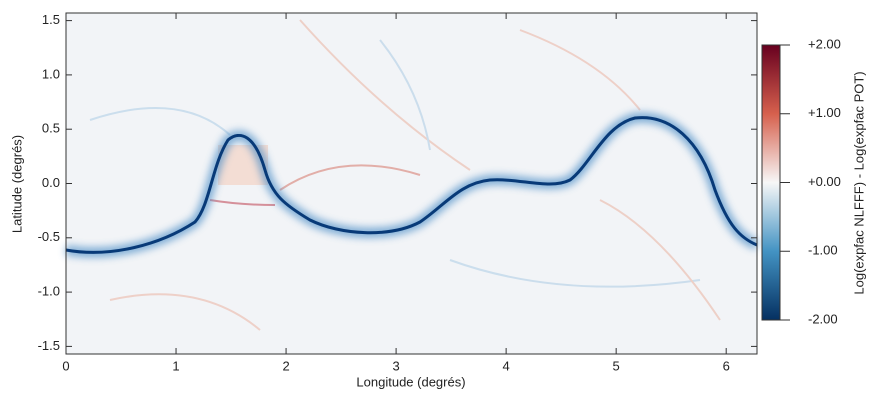  I want to click on y-tick-label: 1.0, so click(51, 73).